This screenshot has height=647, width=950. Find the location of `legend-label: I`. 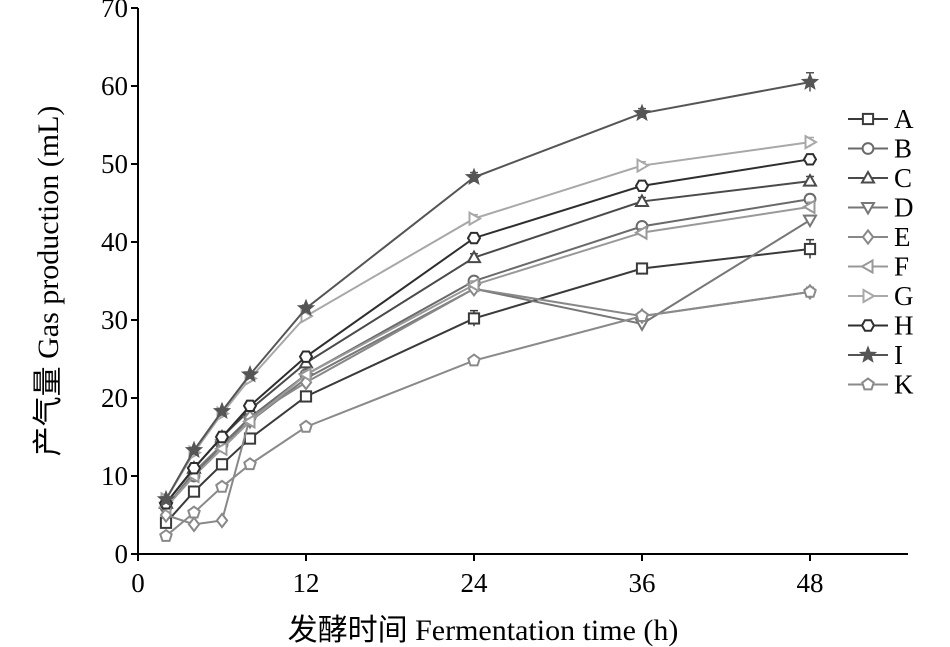

legend-label: I is located at coordinates (898, 355).